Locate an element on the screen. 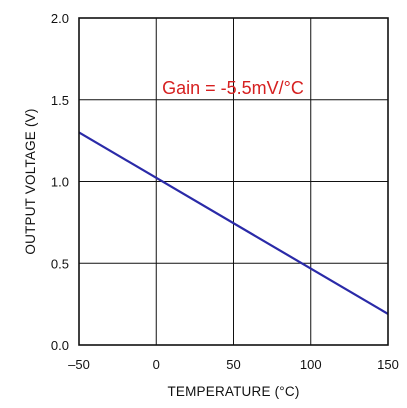 The height and width of the screenshot is (408, 407). y-tick-label: 1.5 is located at coordinates (60, 100).